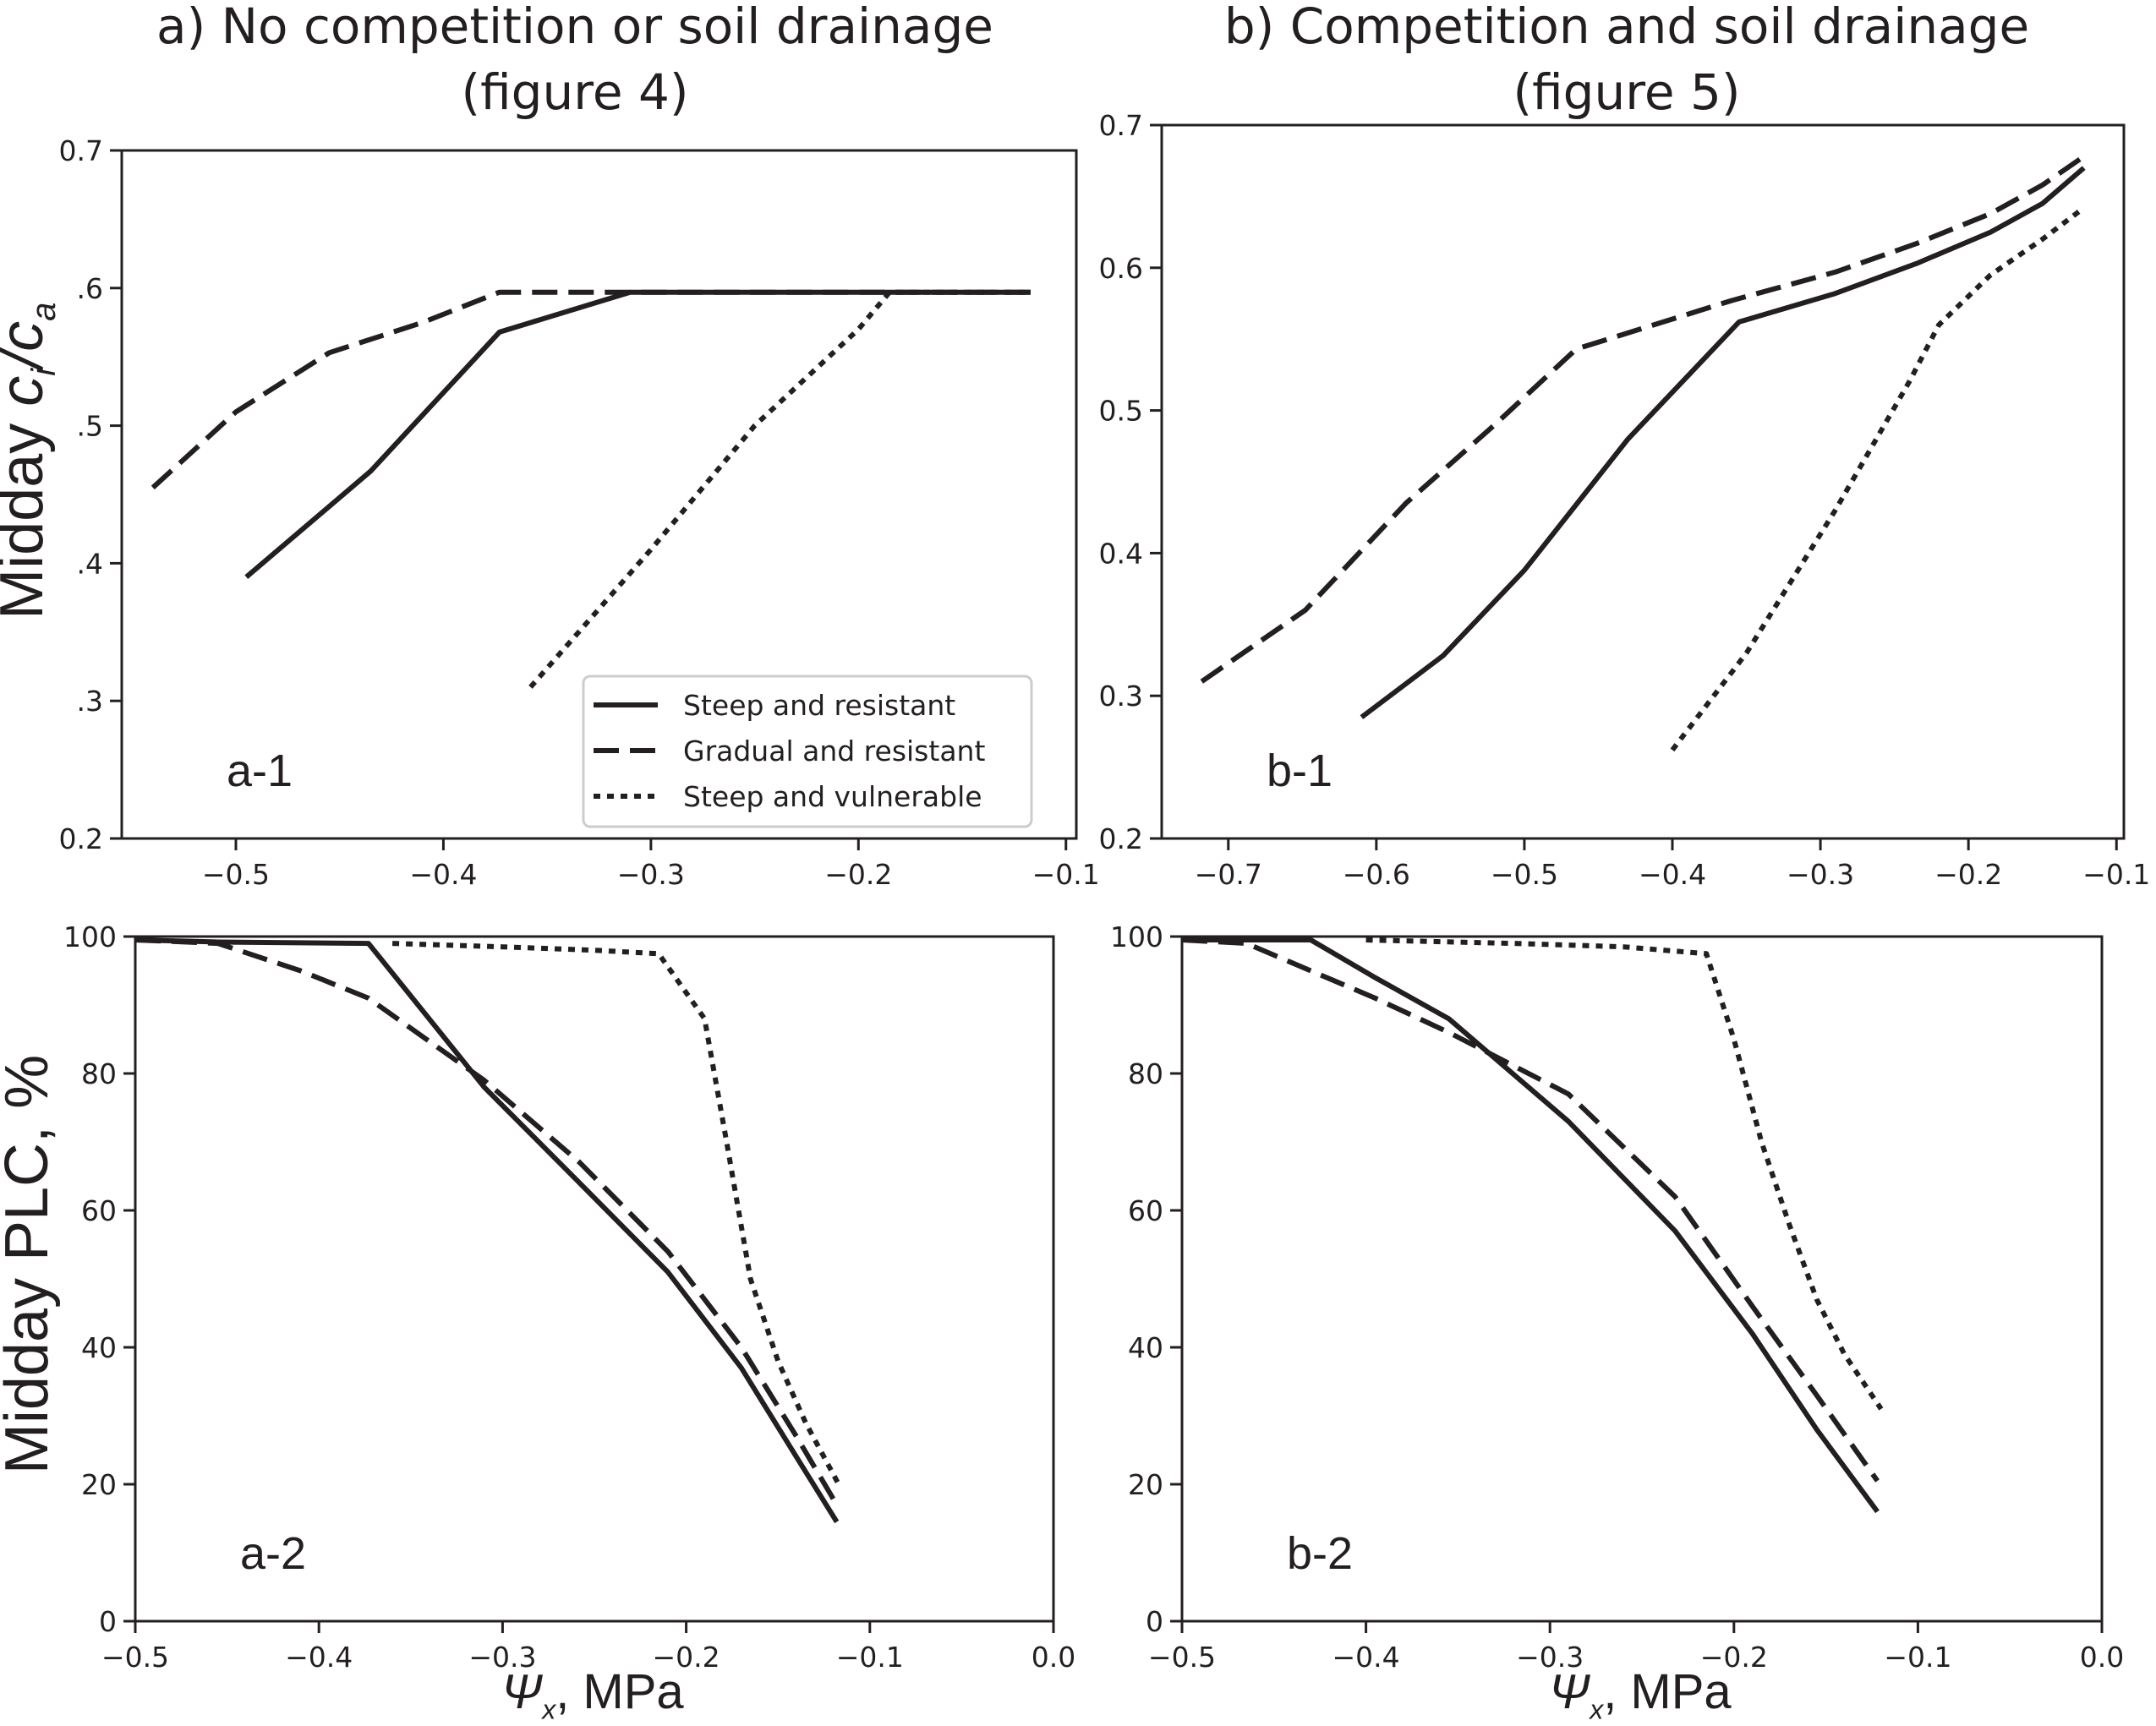  I want to click on y-tick-label-b-1: 0.6, so click(1121, 268).